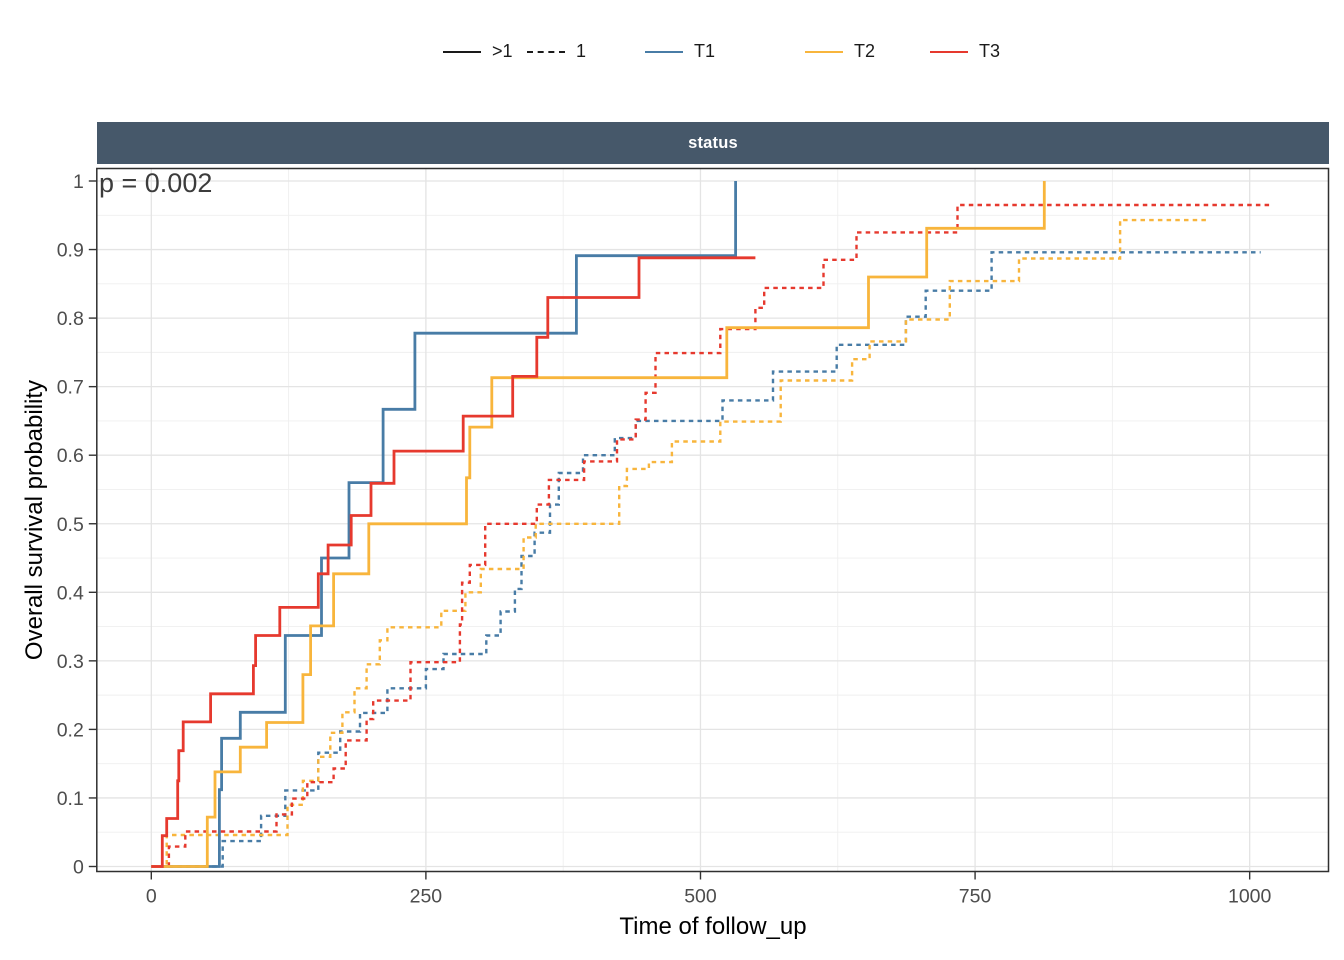  Describe the element at coordinates (581, 51) in the screenshot. I see `legend-label-1: 1` at that location.